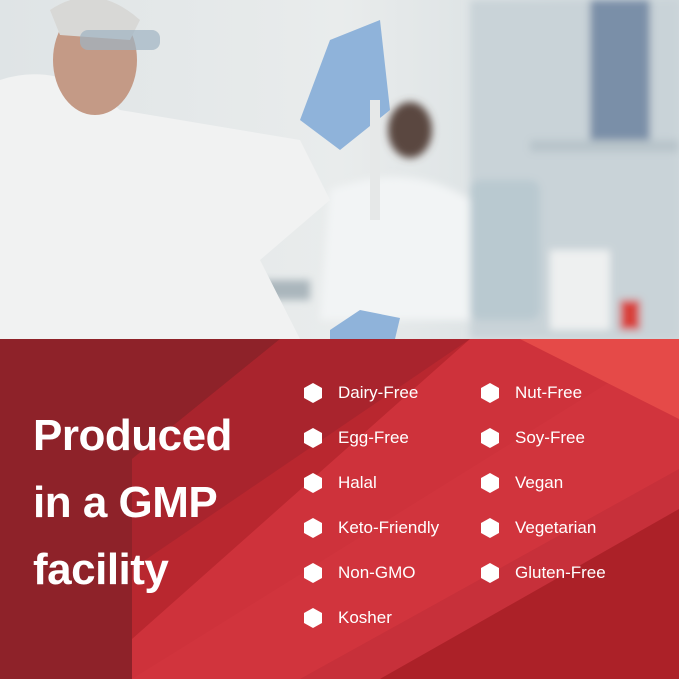 The width and height of the screenshot is (679, 679). I want to click on headline: Produced in a GMP facility, so click(132, 502).